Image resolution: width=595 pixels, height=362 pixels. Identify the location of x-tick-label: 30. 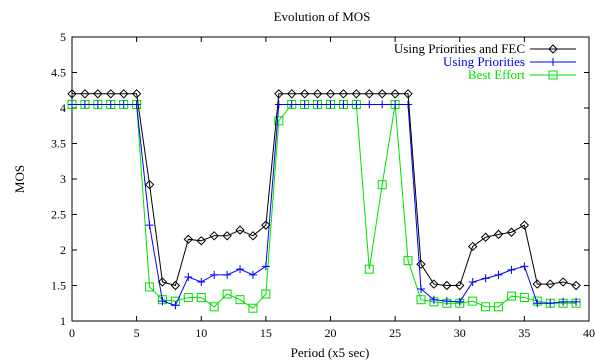
(460, 333).